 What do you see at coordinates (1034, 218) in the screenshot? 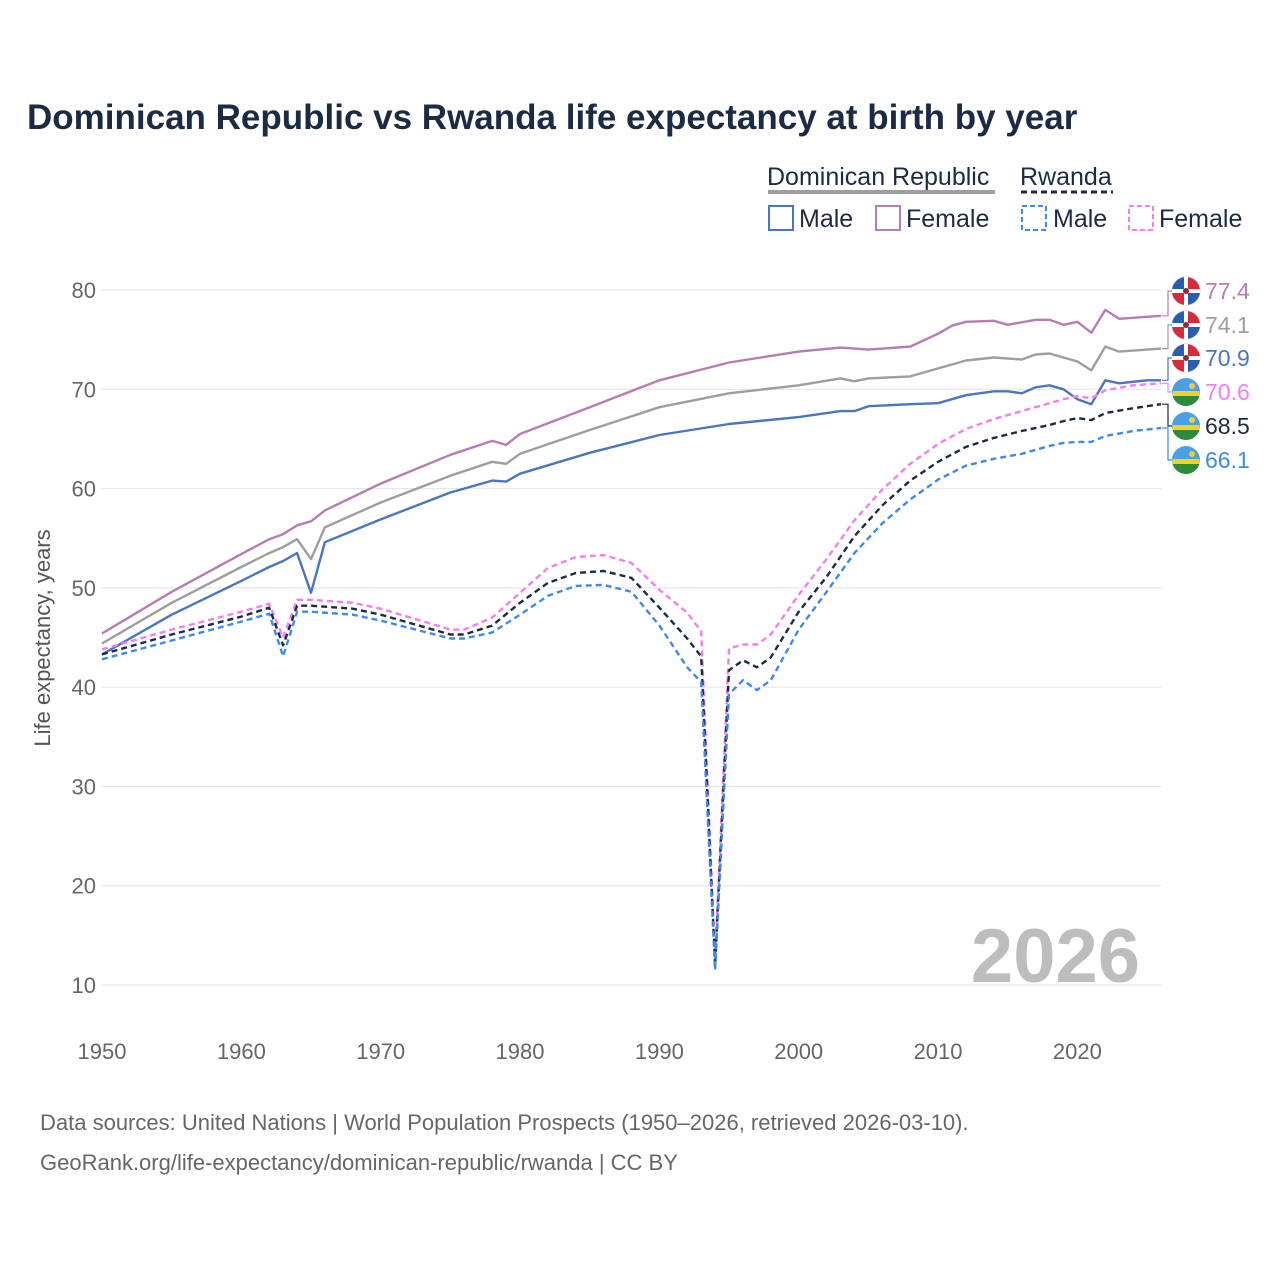
I see `legend-rw-male-swatch` at bounding box center [1034, 218].